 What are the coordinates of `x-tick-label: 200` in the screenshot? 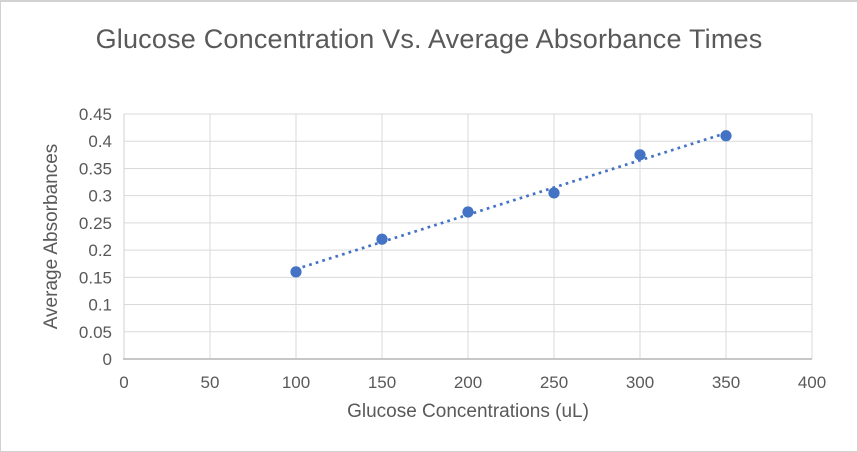 It's located at (468, 382).